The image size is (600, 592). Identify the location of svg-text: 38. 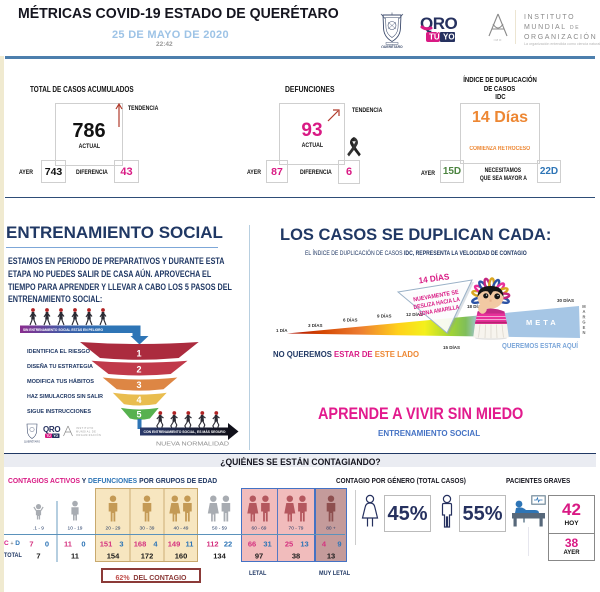
(296, 556).